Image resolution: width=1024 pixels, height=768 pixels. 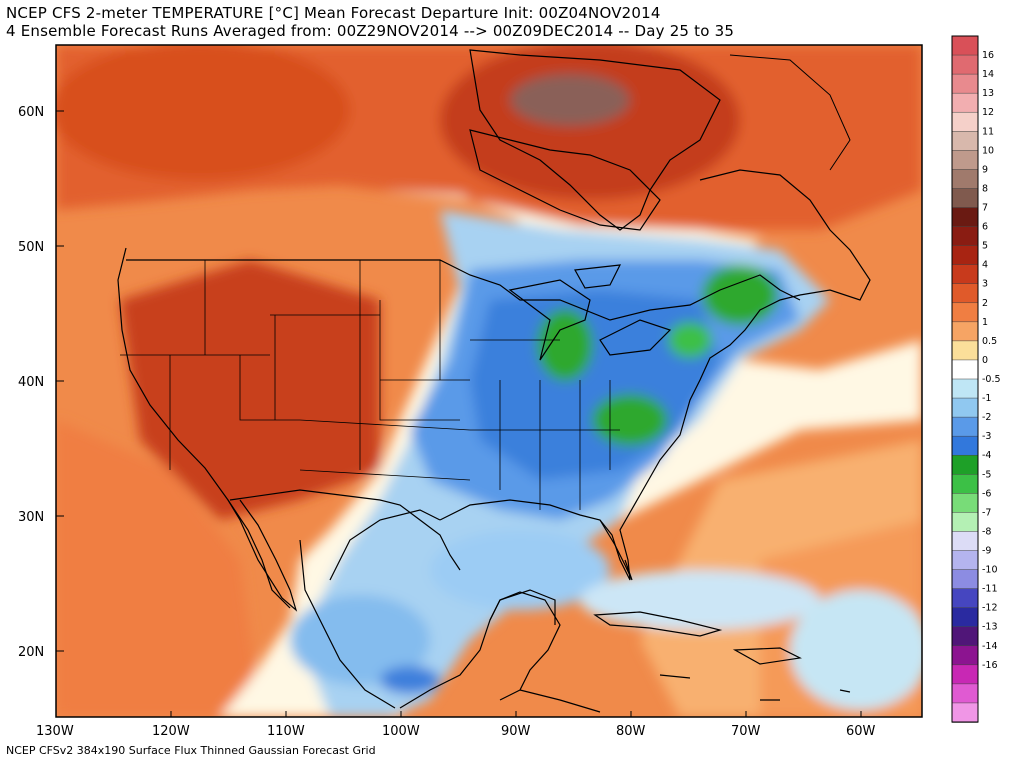 I want to click on colorbar-label: 10, so click(x=988, y=150).